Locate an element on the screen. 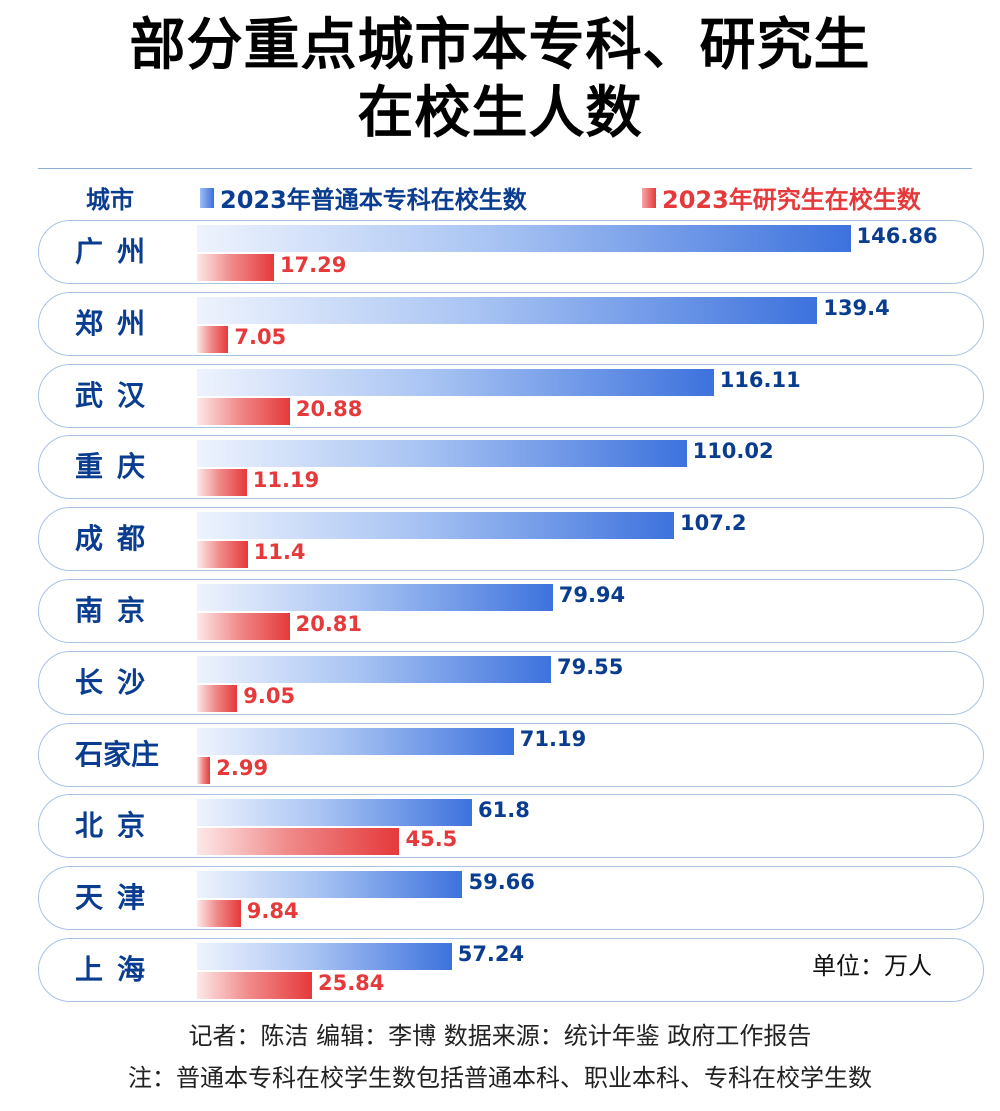 Image resolution: width=1000 pixels, height=1111 pixels. postgrad-value-label: 45.5 is located at coordinates (431, 839).